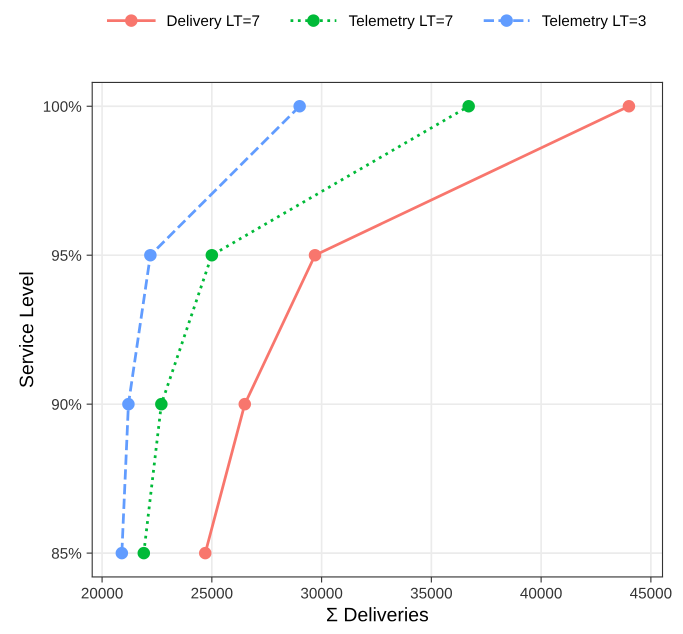 This screenshot has width=683, height=634. What do you see at coordinates (321, 593) in the screenshot?
I see `x-tick-label: 30000` at bounding box center [321, 593].